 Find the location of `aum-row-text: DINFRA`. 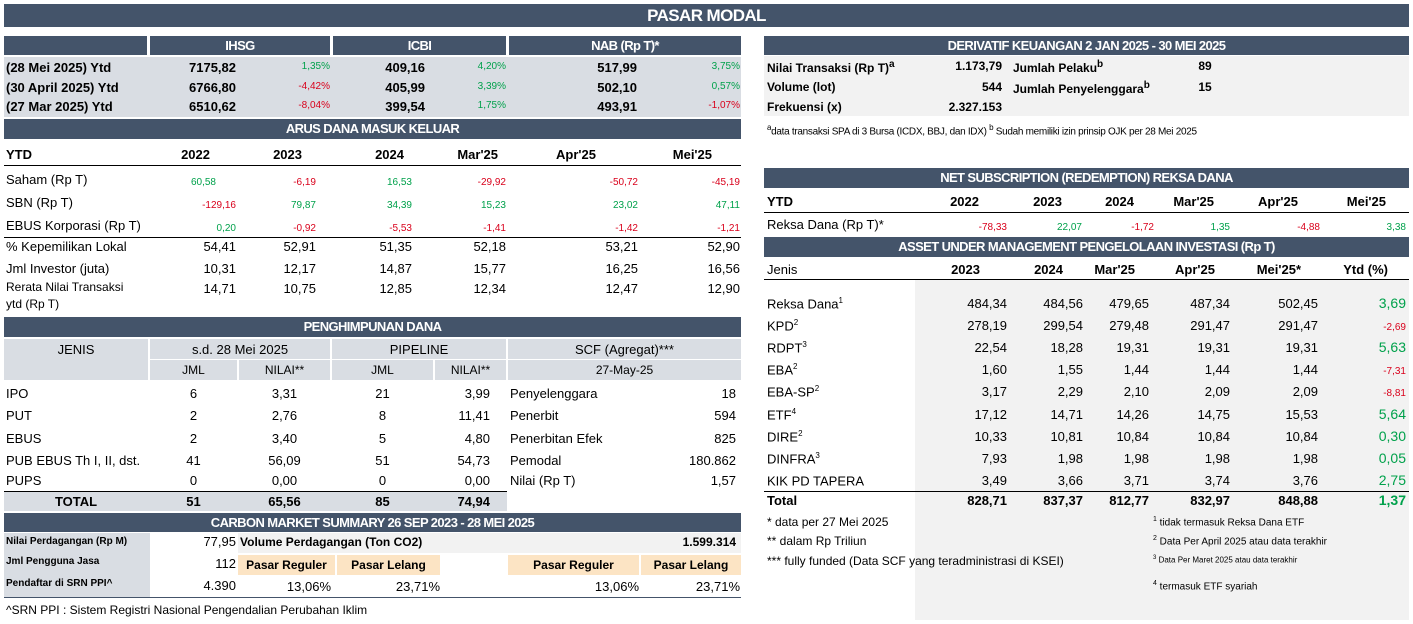

aum-row-text: DINFRA is located at coordinates (791, 459).